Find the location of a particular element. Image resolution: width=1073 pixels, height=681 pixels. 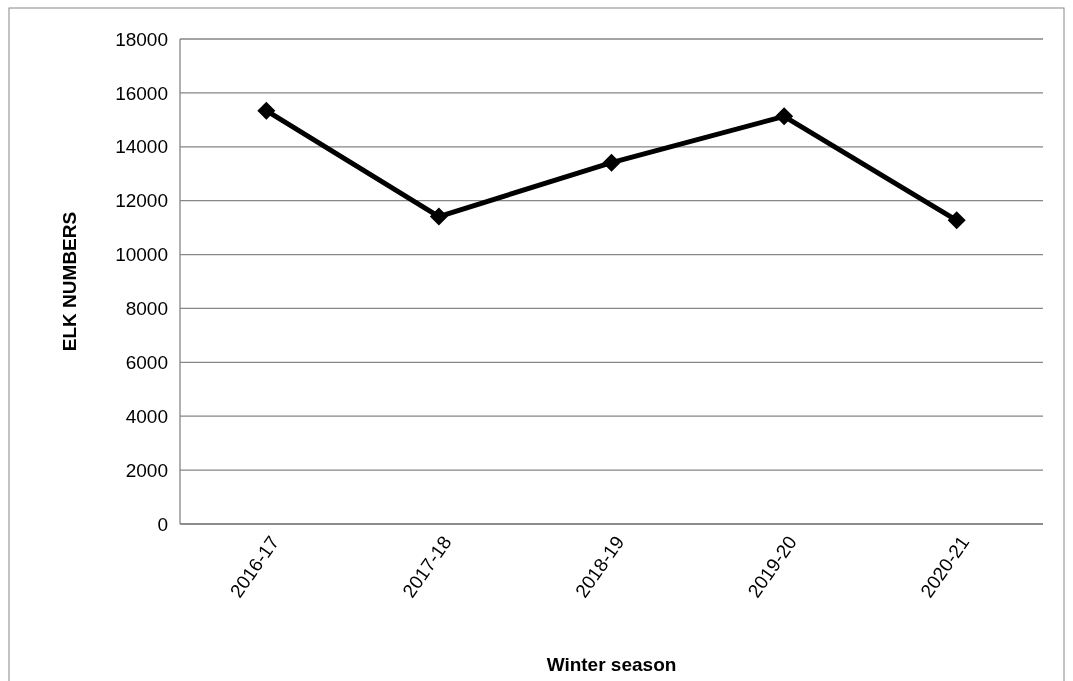

y-tick-label: 12000 is located at coordinates (141, 201).